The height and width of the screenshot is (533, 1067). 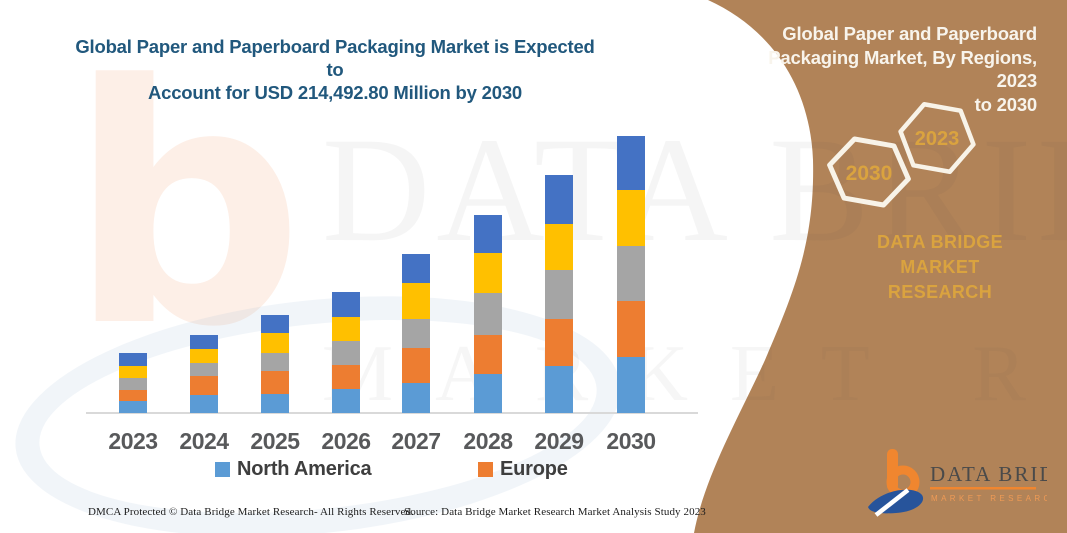 I want to click on x-axis-line, so click(x=392, y=413).